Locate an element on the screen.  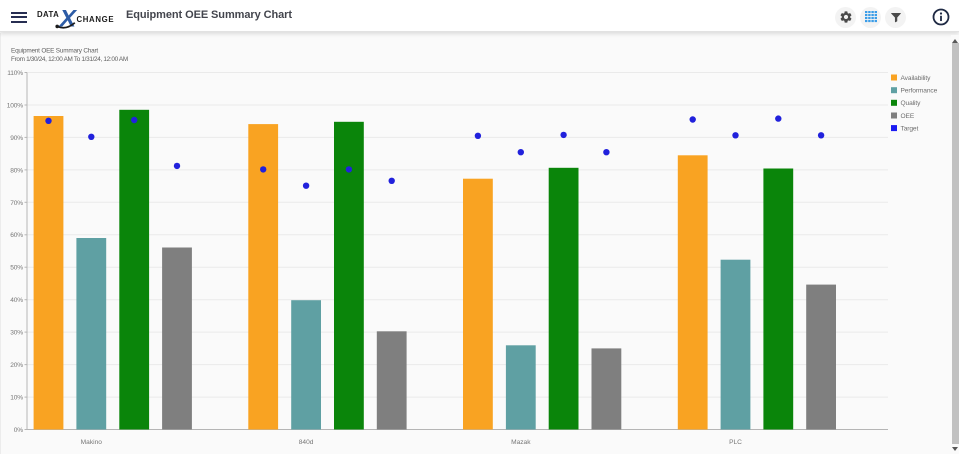
svg-text: 0% is located at coordinates (19, 430).